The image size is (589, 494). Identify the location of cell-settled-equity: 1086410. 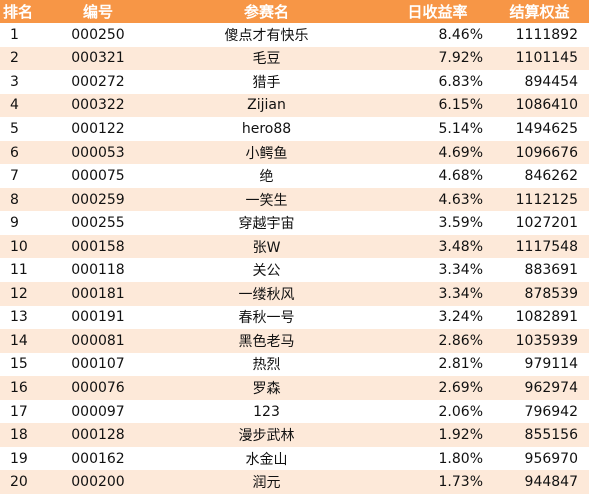
(546, 105).